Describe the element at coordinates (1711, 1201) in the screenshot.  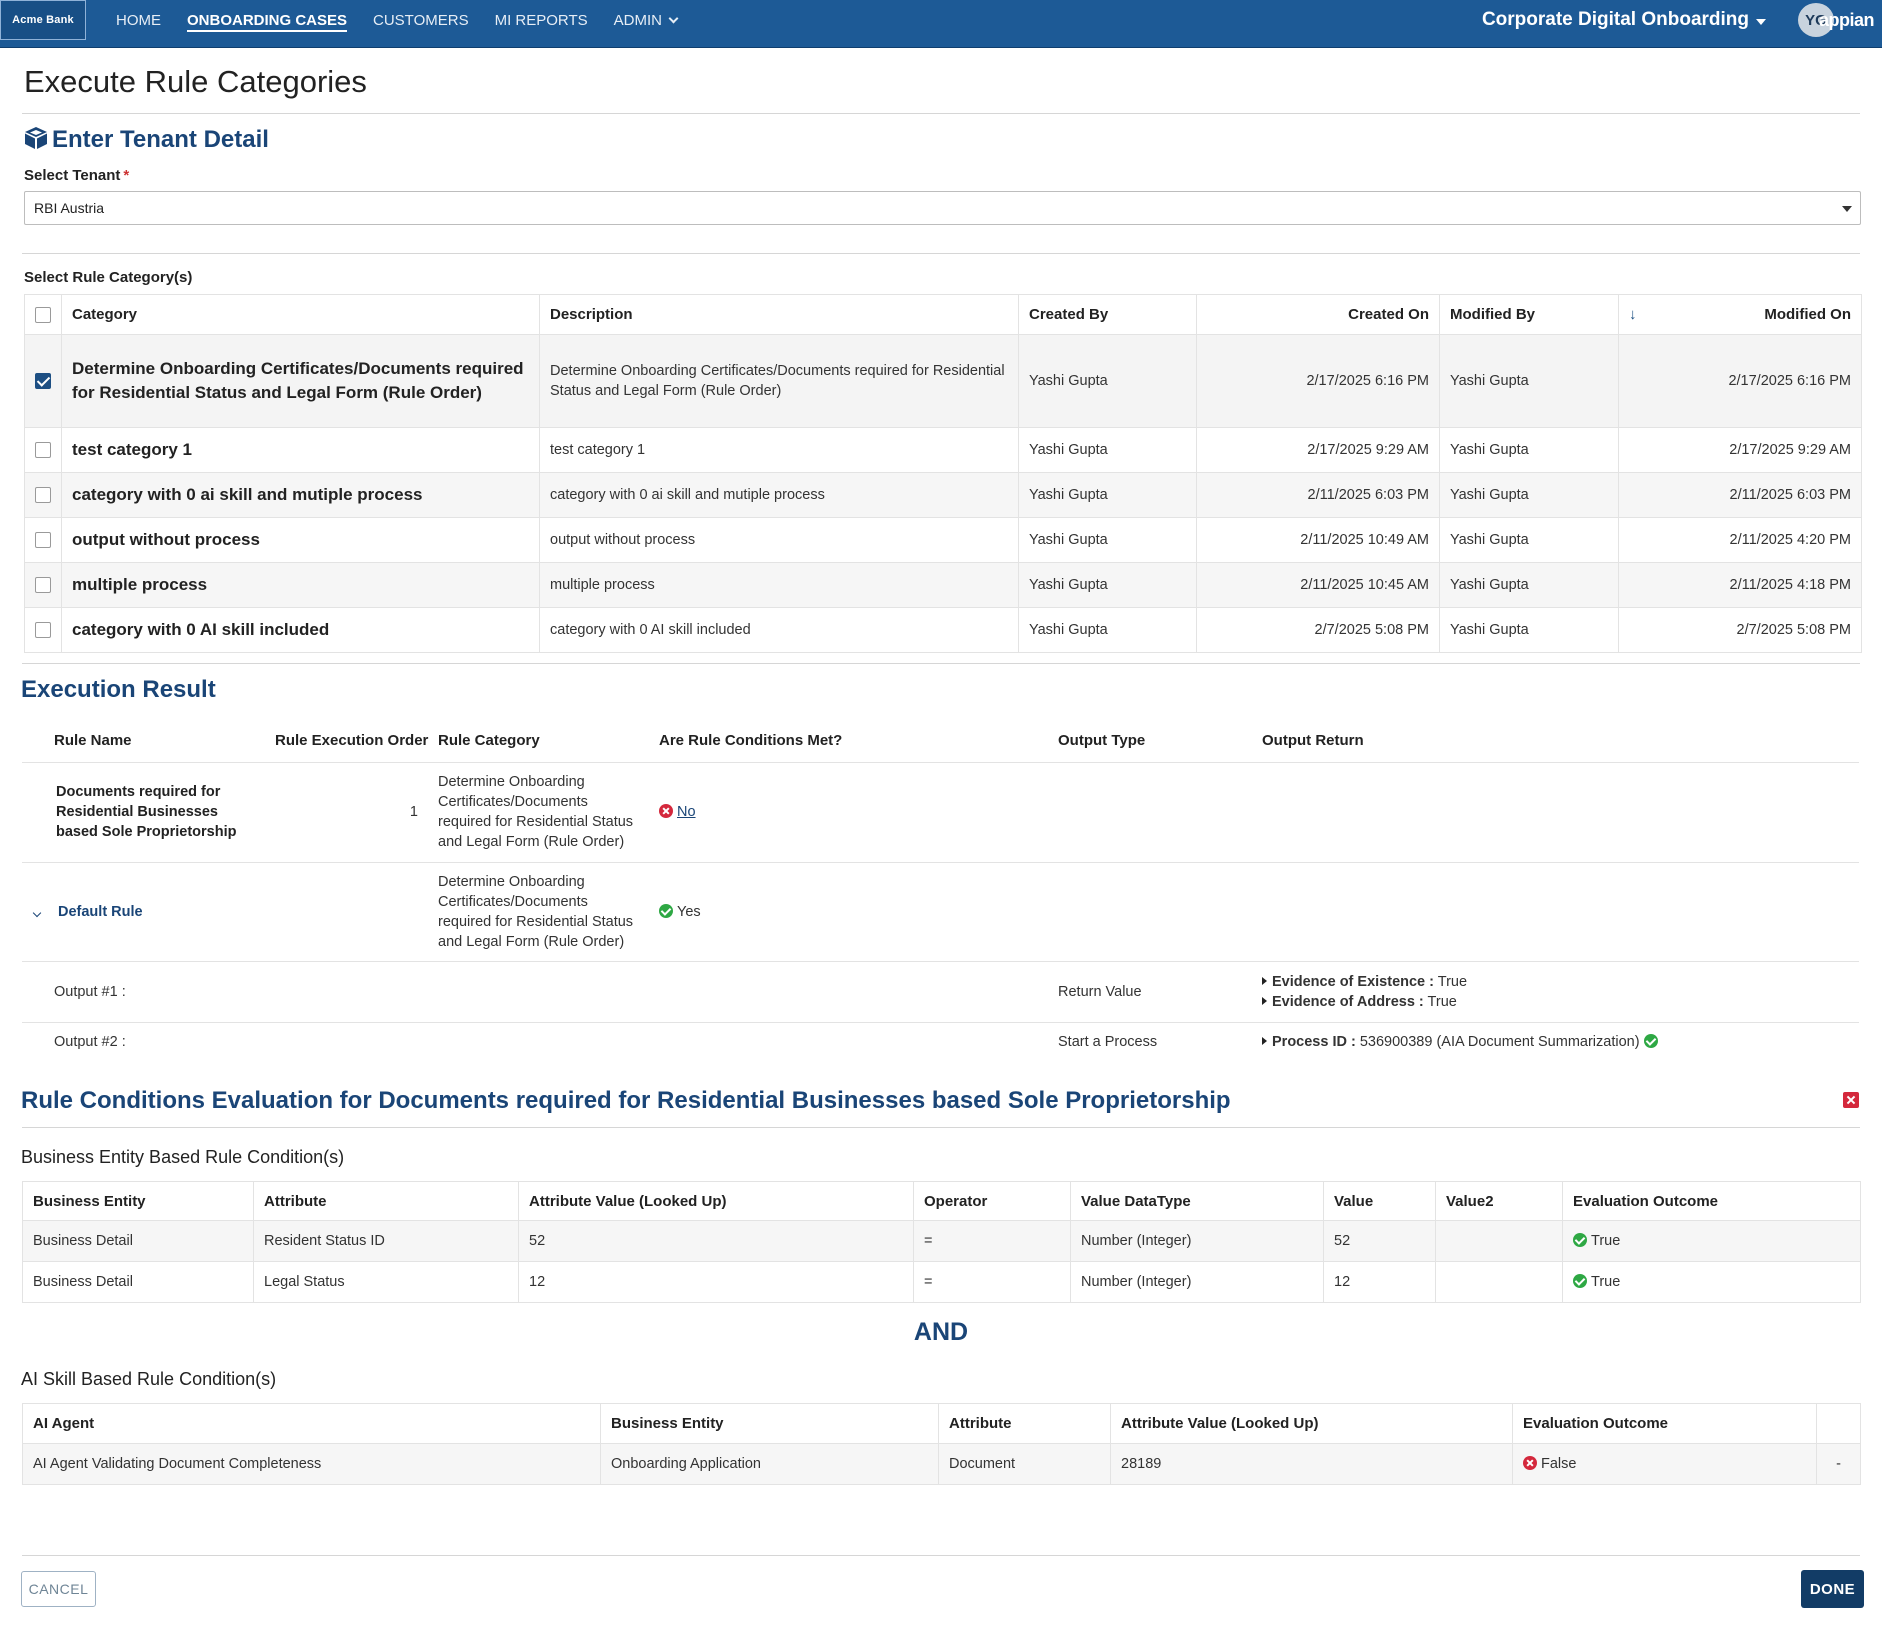
I see `column-header-evaluation-outcome: Evaluation Outcome` at that location.